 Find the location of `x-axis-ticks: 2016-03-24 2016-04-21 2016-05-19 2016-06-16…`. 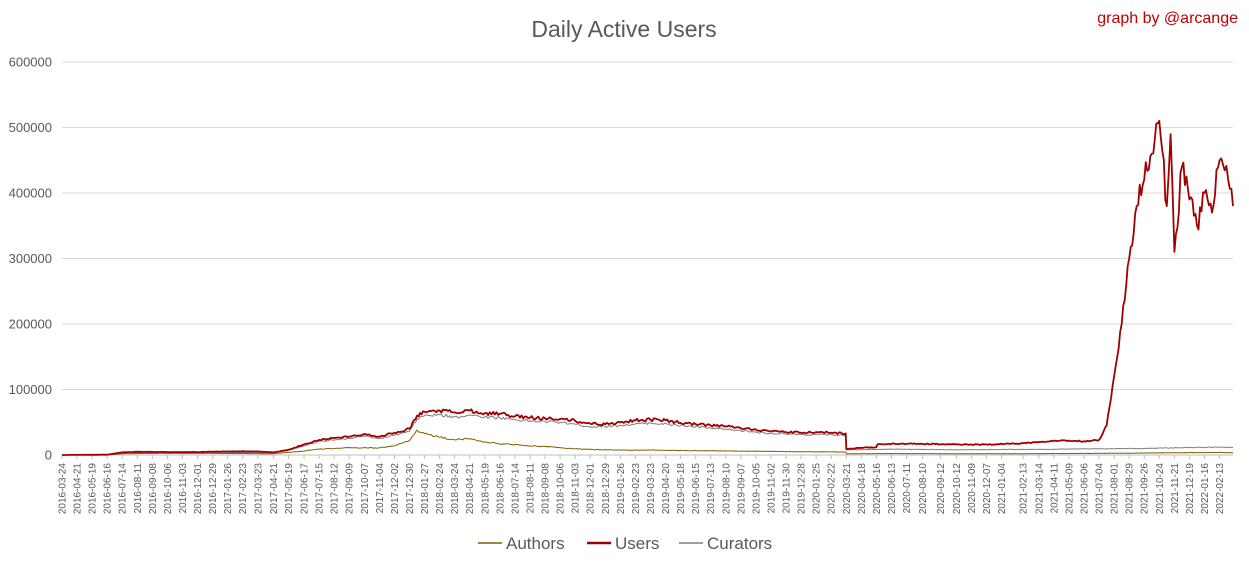

x-axis-ticks: 2016-03-24 2016-04-21 2016-05-19 2016-06-16… is located at coordinates (642, 485).